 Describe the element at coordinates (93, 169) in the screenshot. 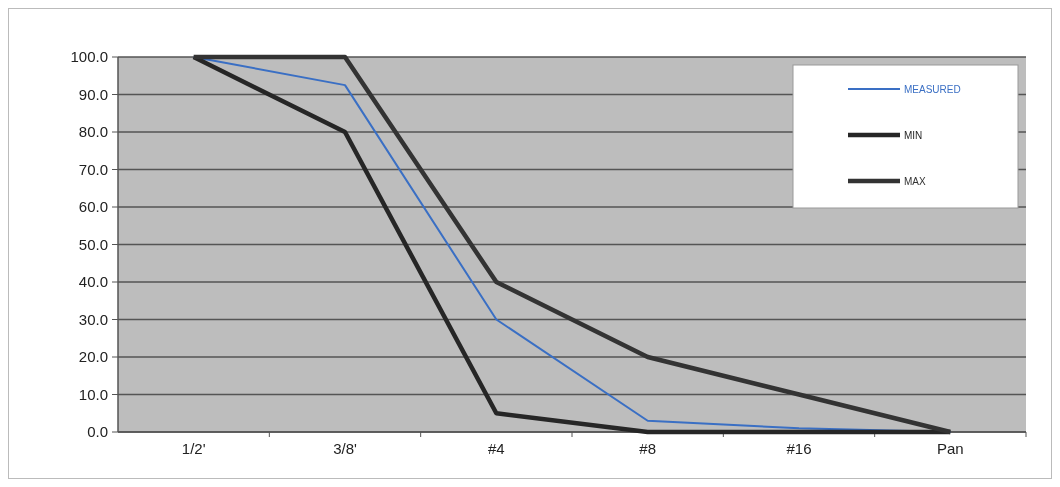

I see `y-tick-label: 70.0` at that location.